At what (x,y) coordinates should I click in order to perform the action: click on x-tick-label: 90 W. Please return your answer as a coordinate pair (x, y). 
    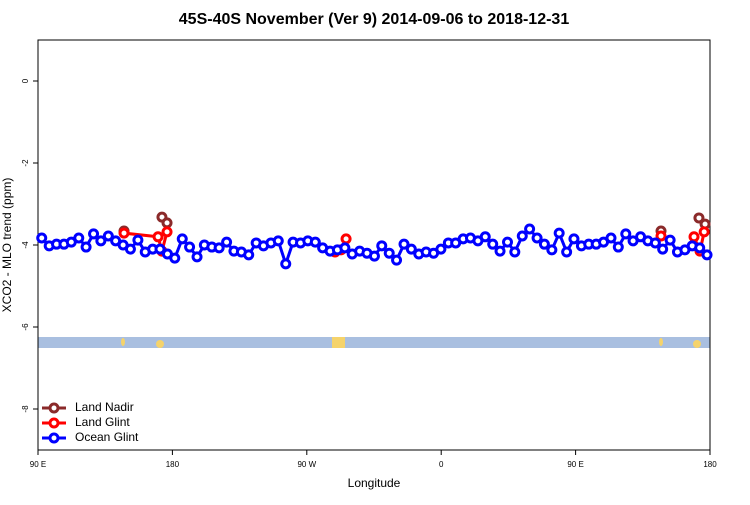
    Looking at the image, I should click on (306, 464).